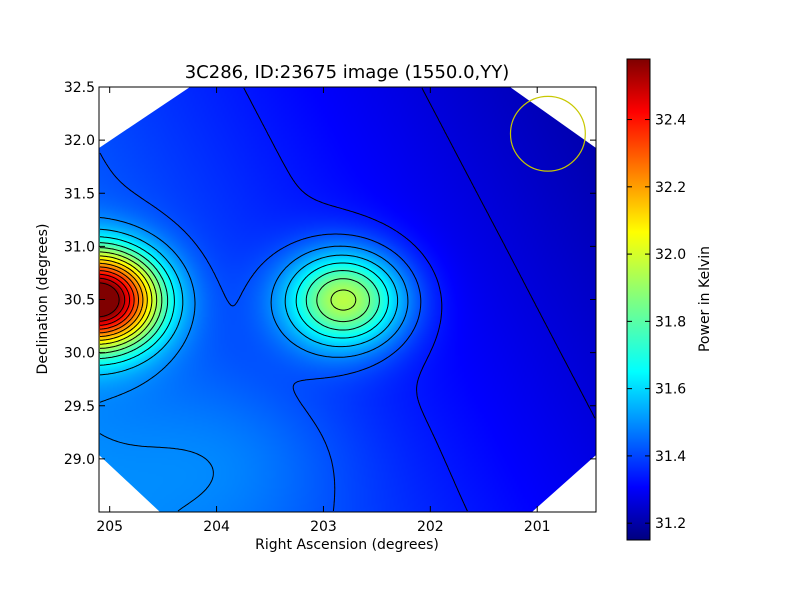  I want to click on y-axis-label: Declination (degrees), so click(43, 299).